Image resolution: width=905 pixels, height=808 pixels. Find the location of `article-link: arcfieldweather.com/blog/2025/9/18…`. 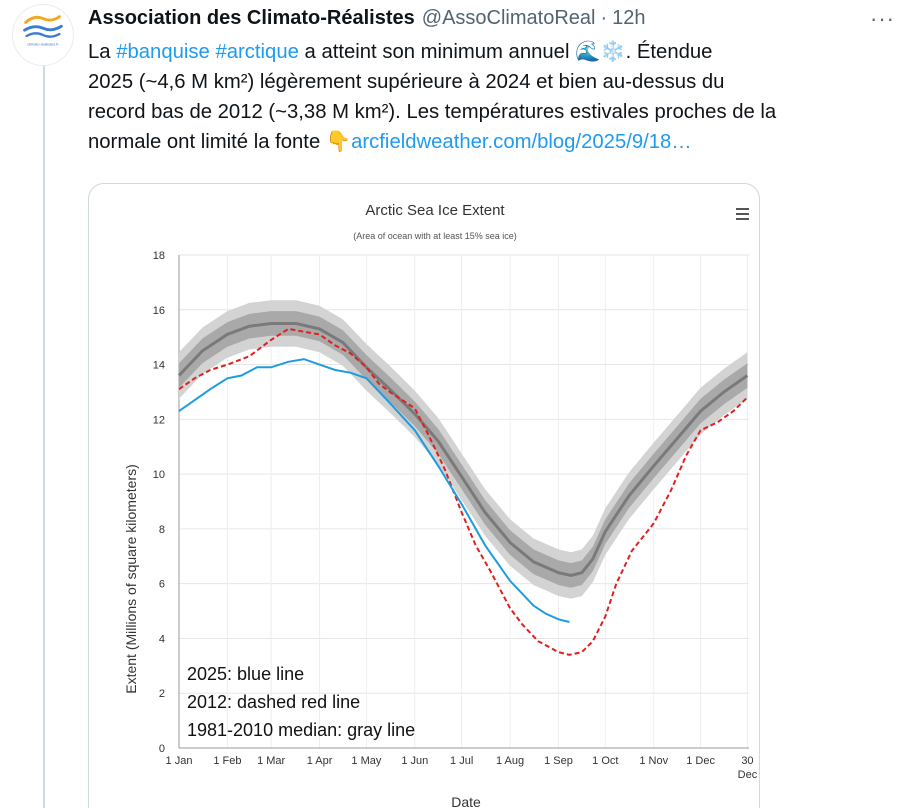

article-link: arcfieldweather.com/blog/2025/9/18… is located at coordinates (521, 142).